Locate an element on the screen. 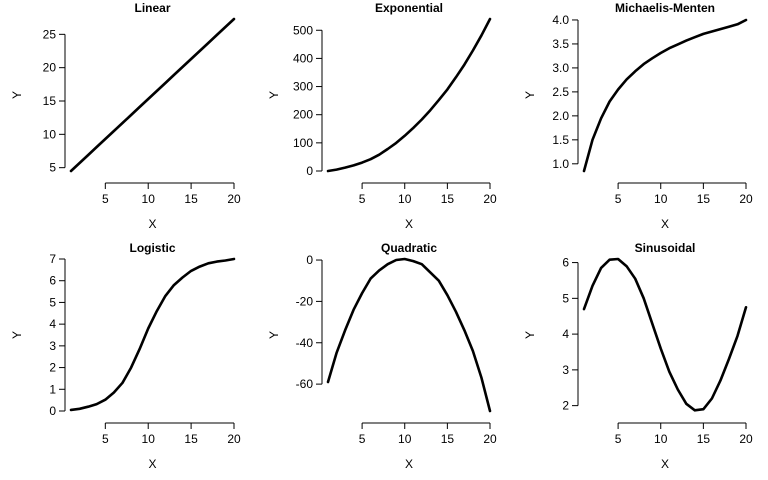 This screenshot has height=480, width=768. chart-title: Linear is located at coordinates (152, 8).